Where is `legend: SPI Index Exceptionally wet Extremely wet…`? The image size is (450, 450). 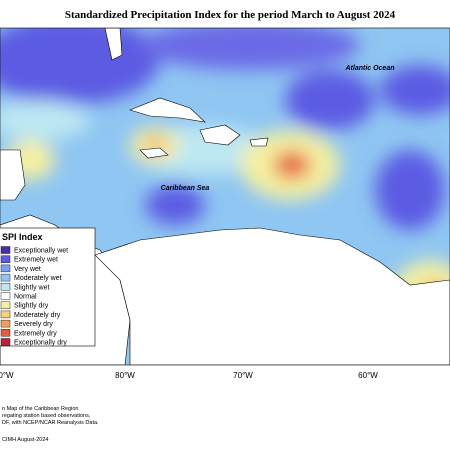 legend: SPI Index Exceptionally wet Extremely wet… is located at coordinates (48, 287).